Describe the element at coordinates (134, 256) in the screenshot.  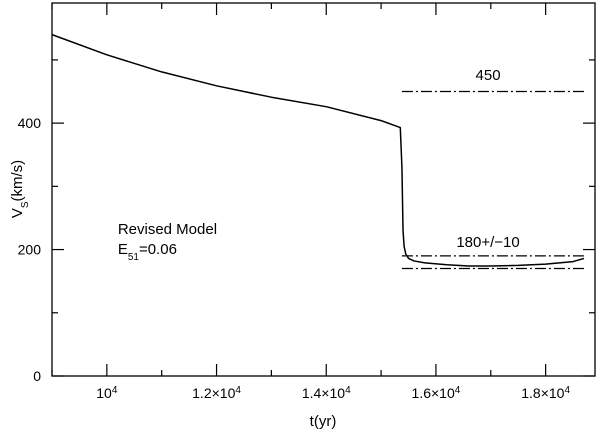
I see `model-label-sub: 51` at that location.